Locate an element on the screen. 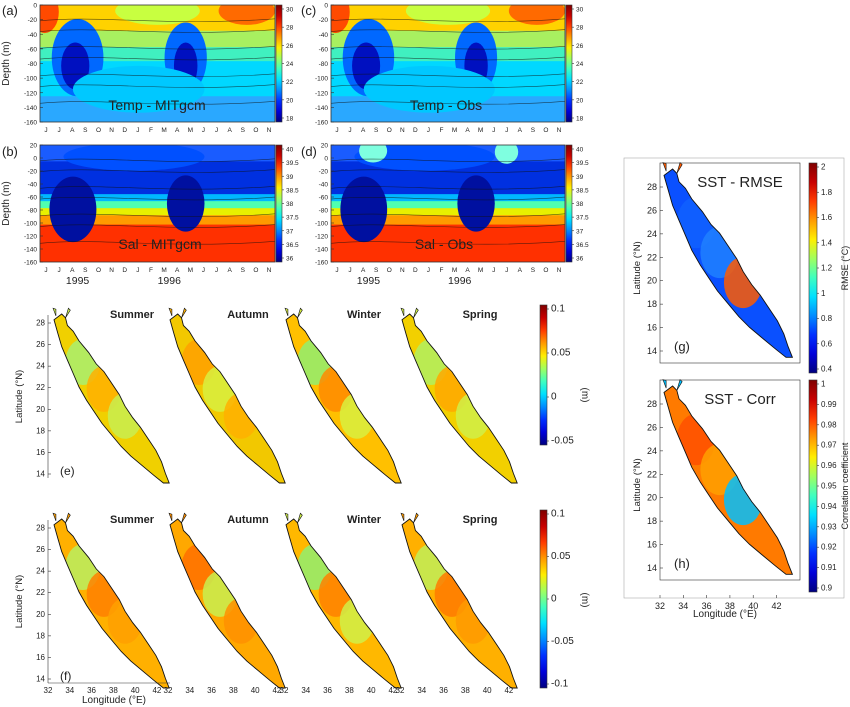 This screenshot has height=707, width=850. y-tick-label: 0 is located at coordinates (326, 6).